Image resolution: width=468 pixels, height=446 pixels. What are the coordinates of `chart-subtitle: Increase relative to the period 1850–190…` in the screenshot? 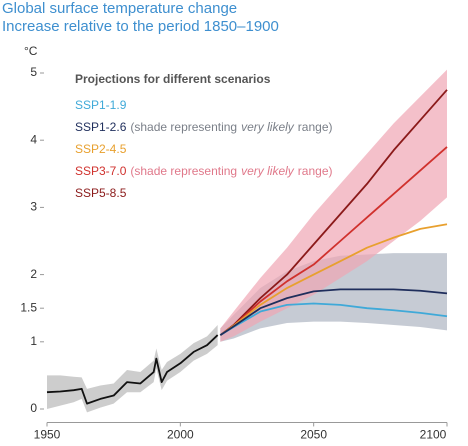 It's located at (140, 26).